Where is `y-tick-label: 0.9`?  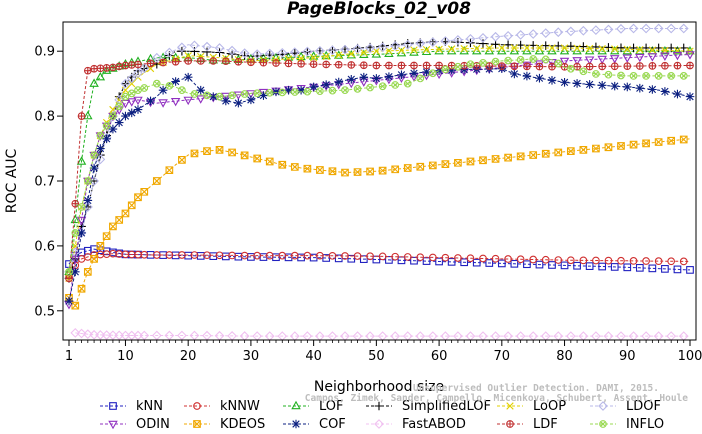 y-tick-label: 0.9 is located at coordinates (44, 52).